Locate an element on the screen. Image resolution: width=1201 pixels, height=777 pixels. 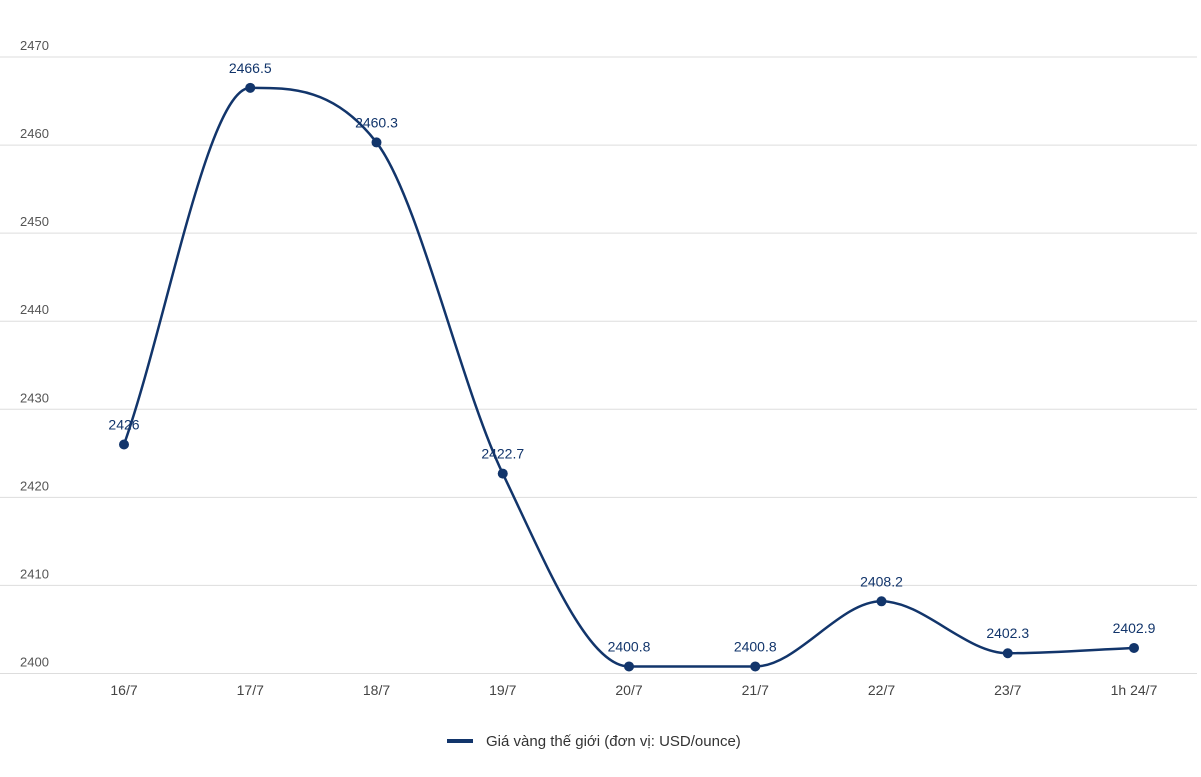
data-label: 2422.7 is located at coordinates (502, 454).